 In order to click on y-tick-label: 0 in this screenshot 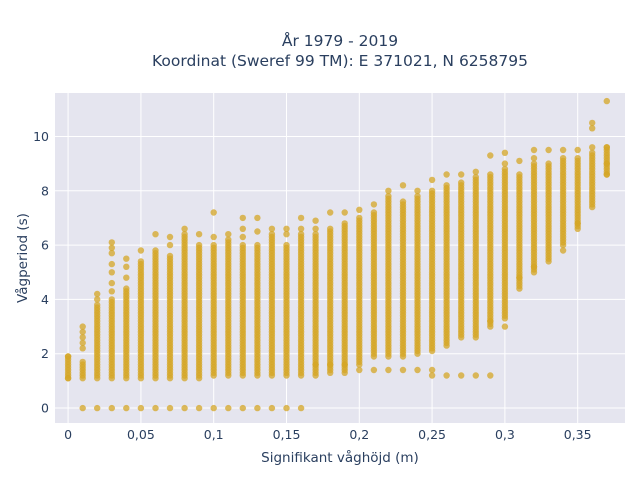, I will do `click(45, 408)`.